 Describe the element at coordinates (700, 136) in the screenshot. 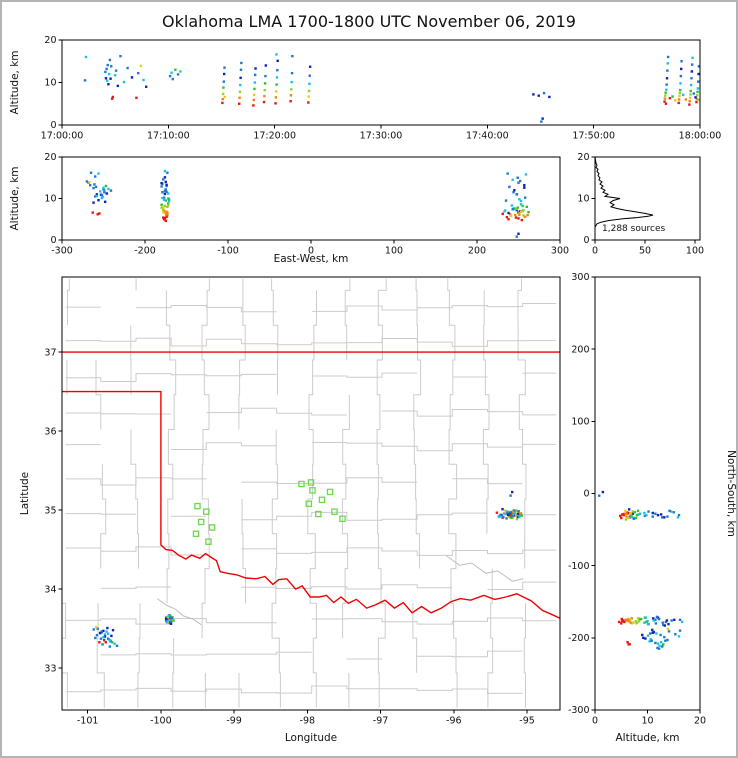

I see `x-tick-label: 18:00:00` at that location.